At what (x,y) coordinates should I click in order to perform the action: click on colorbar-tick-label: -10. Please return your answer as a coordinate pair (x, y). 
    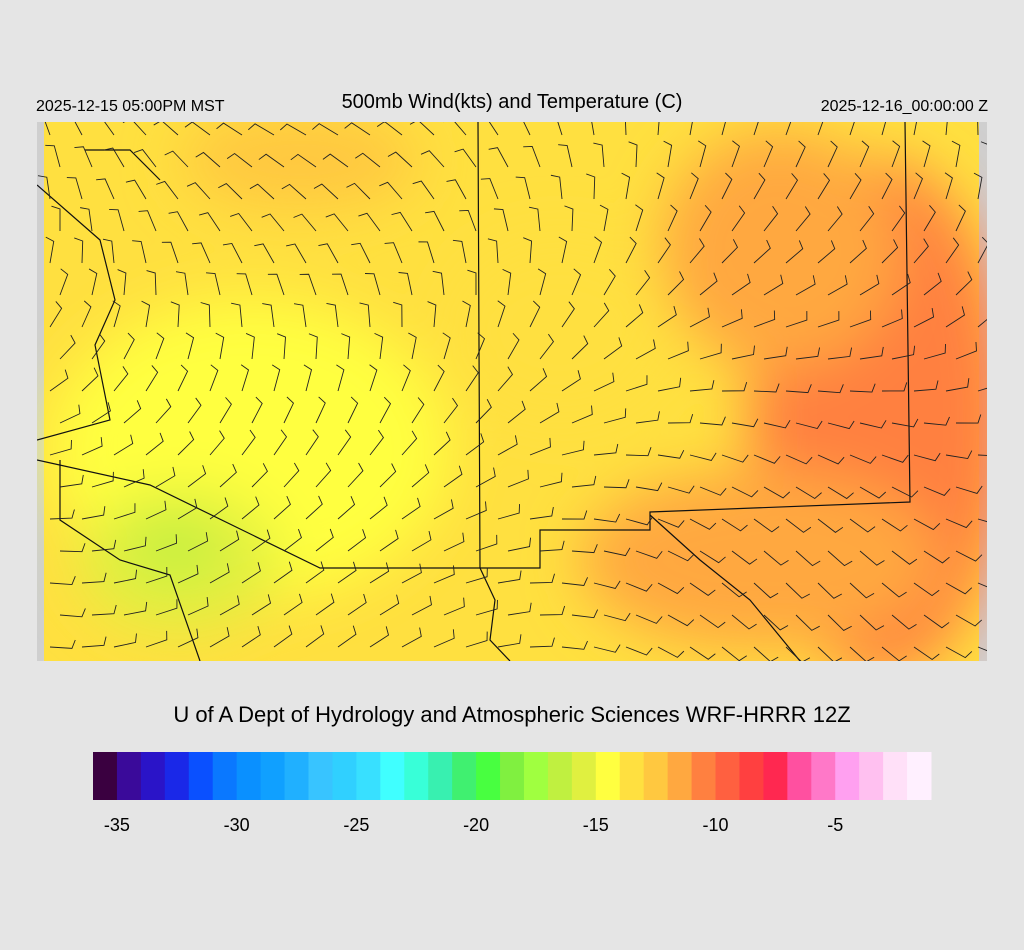
    Looking at the image, I should click on (716, 825).